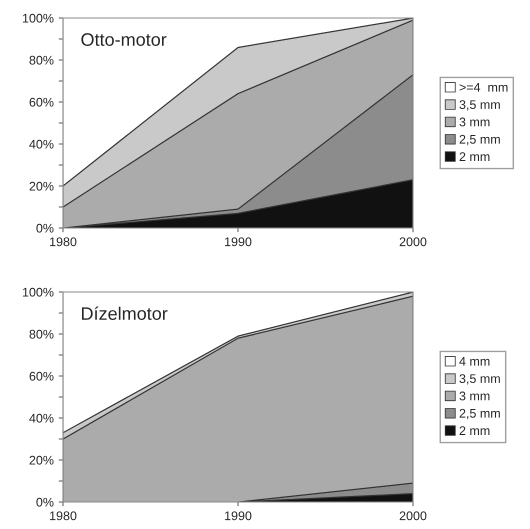  What do you see at coordinates (125, 313) in the screenshot?
I see `text: Dízelmotor` at bounding box center [125, 313].